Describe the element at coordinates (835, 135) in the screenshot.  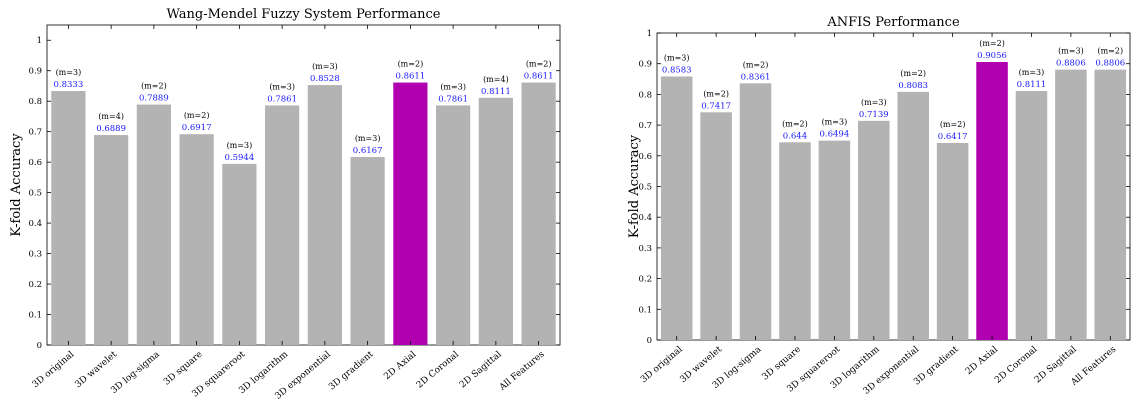
I see `value-label: 0.6494` at that location.